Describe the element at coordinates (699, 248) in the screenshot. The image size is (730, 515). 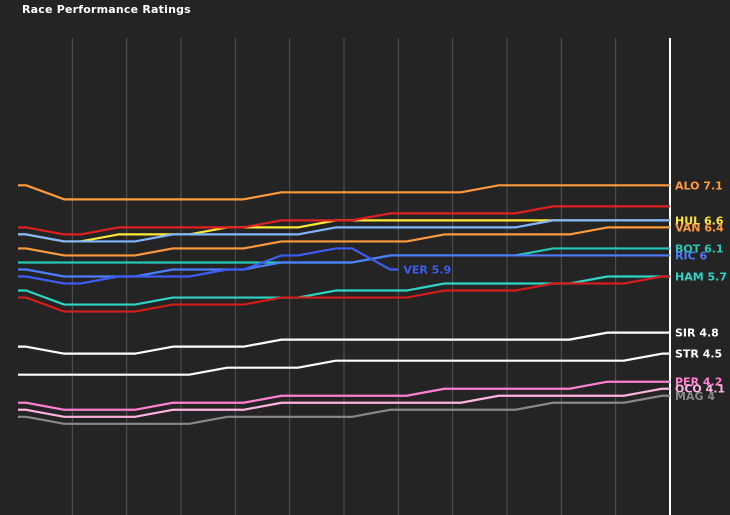
I see `series-end-label-bot: BOT 6.1` at that location.